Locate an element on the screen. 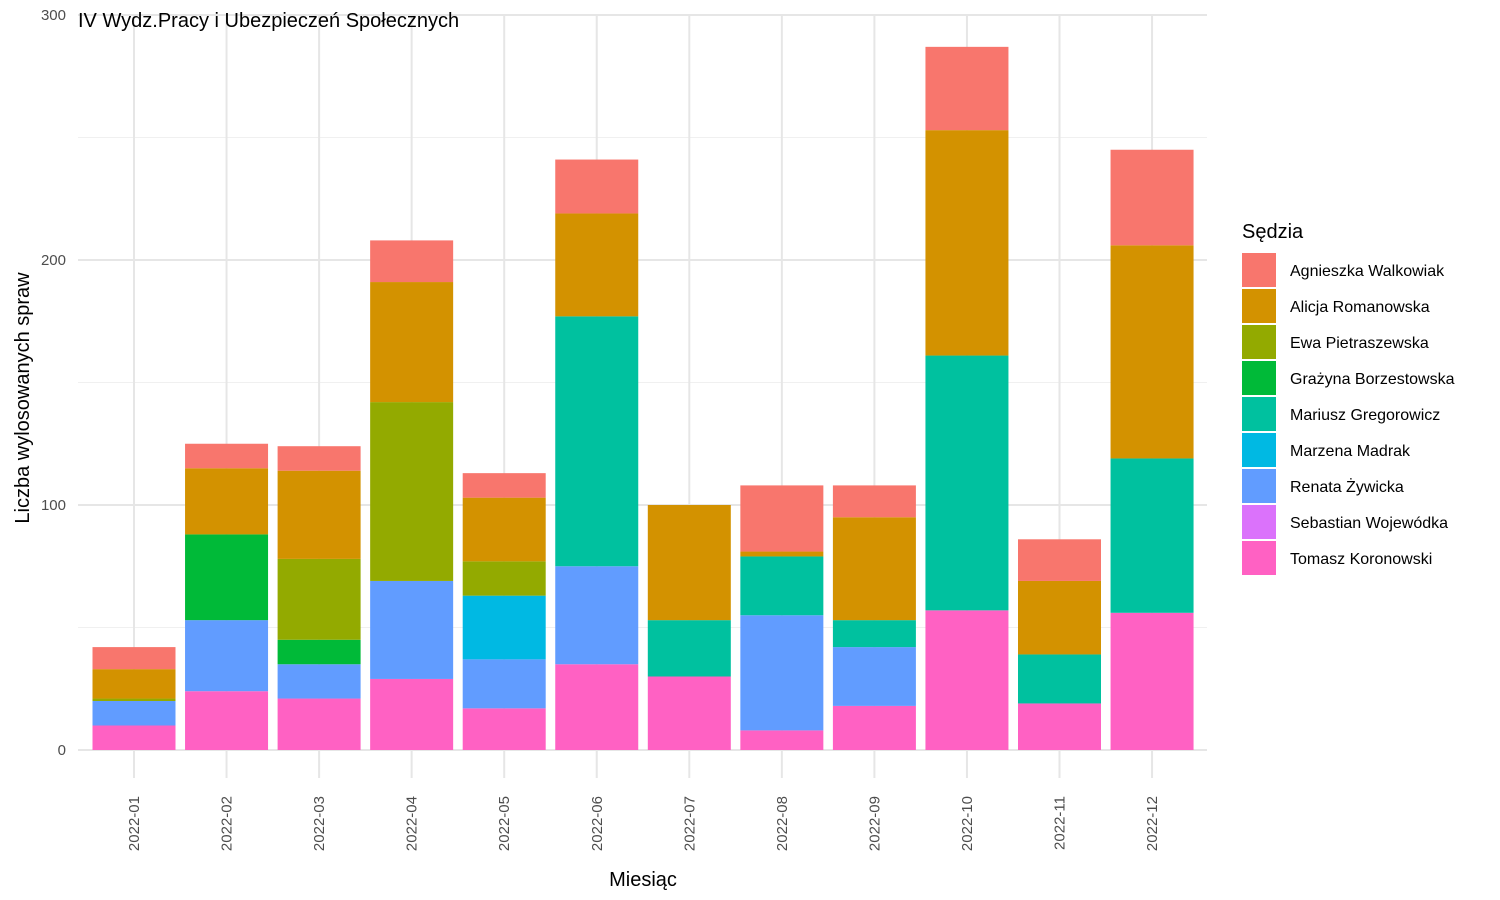 This screenshot has height=900, width=1500. x-tick-label: 2022-07 is located at coordinates (689, 823).